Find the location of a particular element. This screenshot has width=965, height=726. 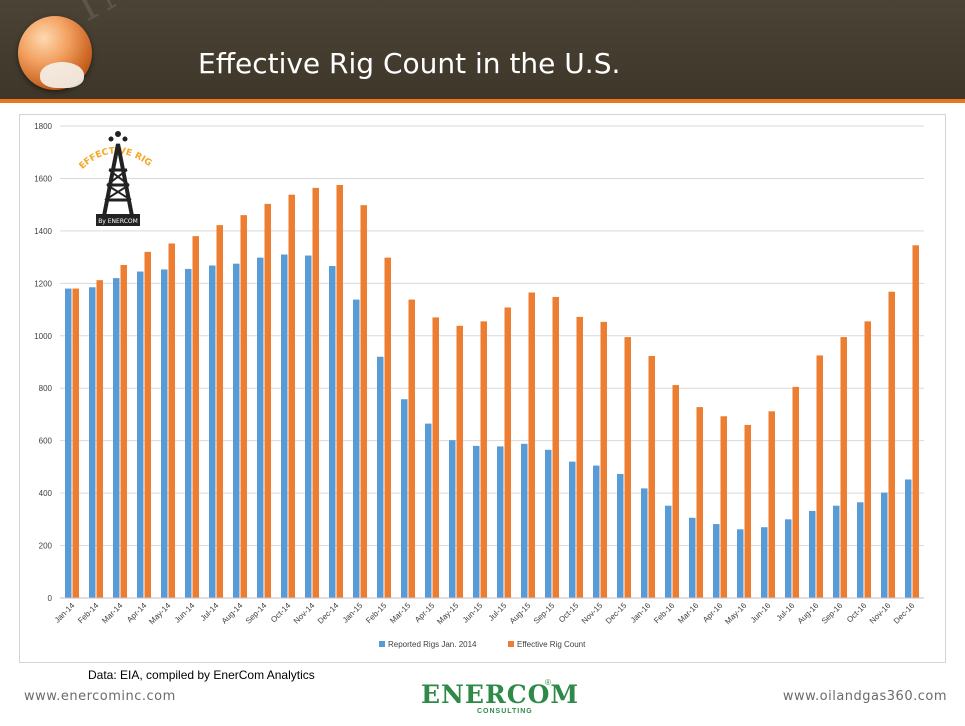

x-tick-label: Dec-16 is located at coordinates (904, 613).